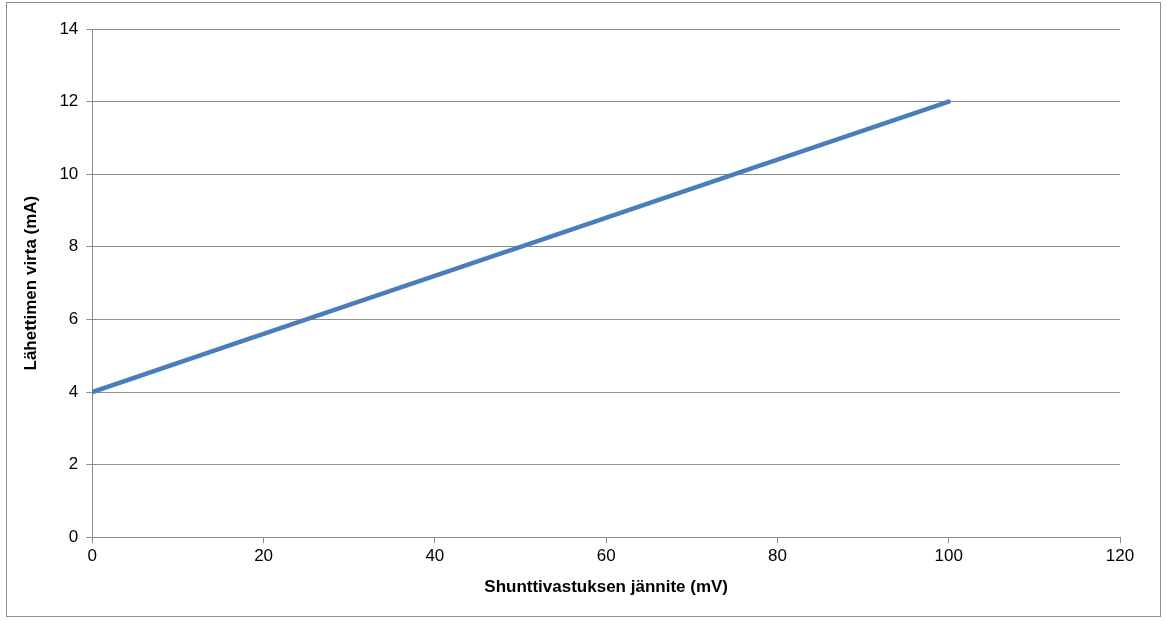 The image size is (1167, 621). Describe the element at coordinates (73, 464) in the screenshot. I see `y-tick-label: 2` at that location.